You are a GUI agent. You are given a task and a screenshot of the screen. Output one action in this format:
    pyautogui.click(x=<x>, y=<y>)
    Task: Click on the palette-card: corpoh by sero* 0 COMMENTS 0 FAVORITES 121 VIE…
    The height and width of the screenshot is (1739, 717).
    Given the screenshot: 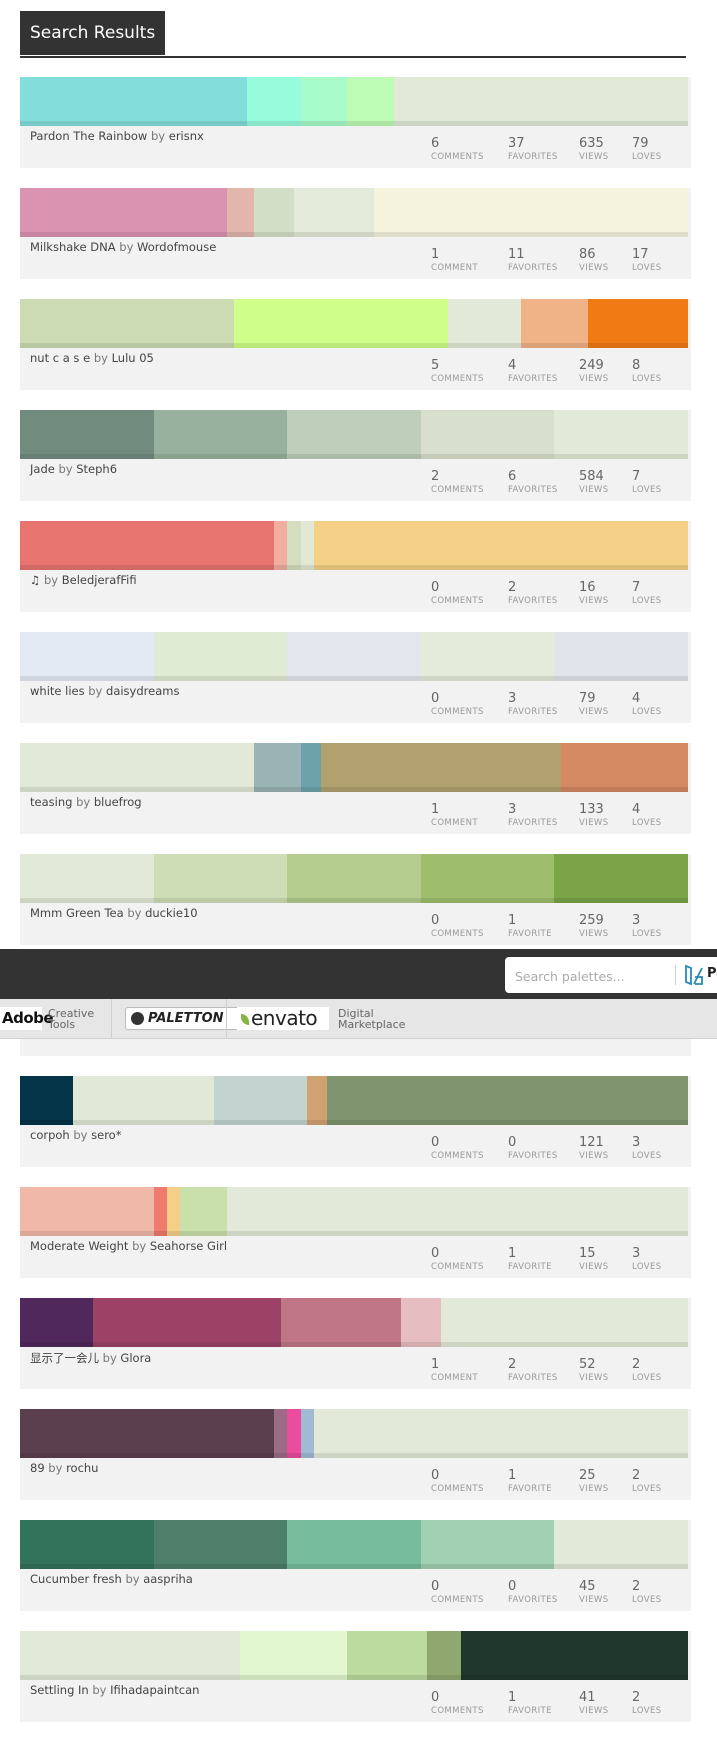 What is the action you would take?
    pyautogui.click(x=355, y=1121)
    